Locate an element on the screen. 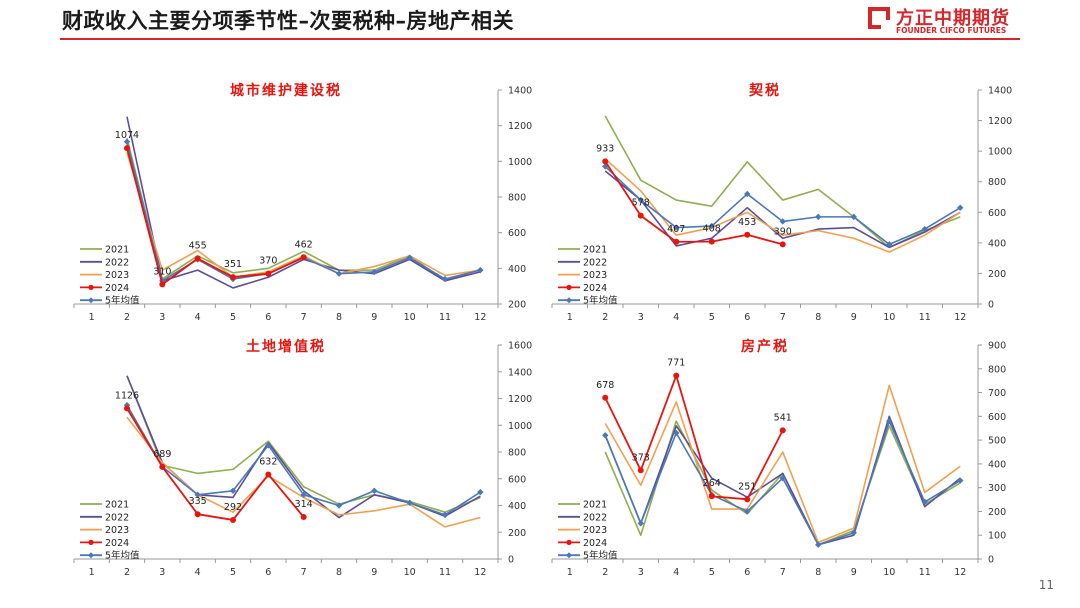  series-line-2024 is located at coordinates (694, 437).